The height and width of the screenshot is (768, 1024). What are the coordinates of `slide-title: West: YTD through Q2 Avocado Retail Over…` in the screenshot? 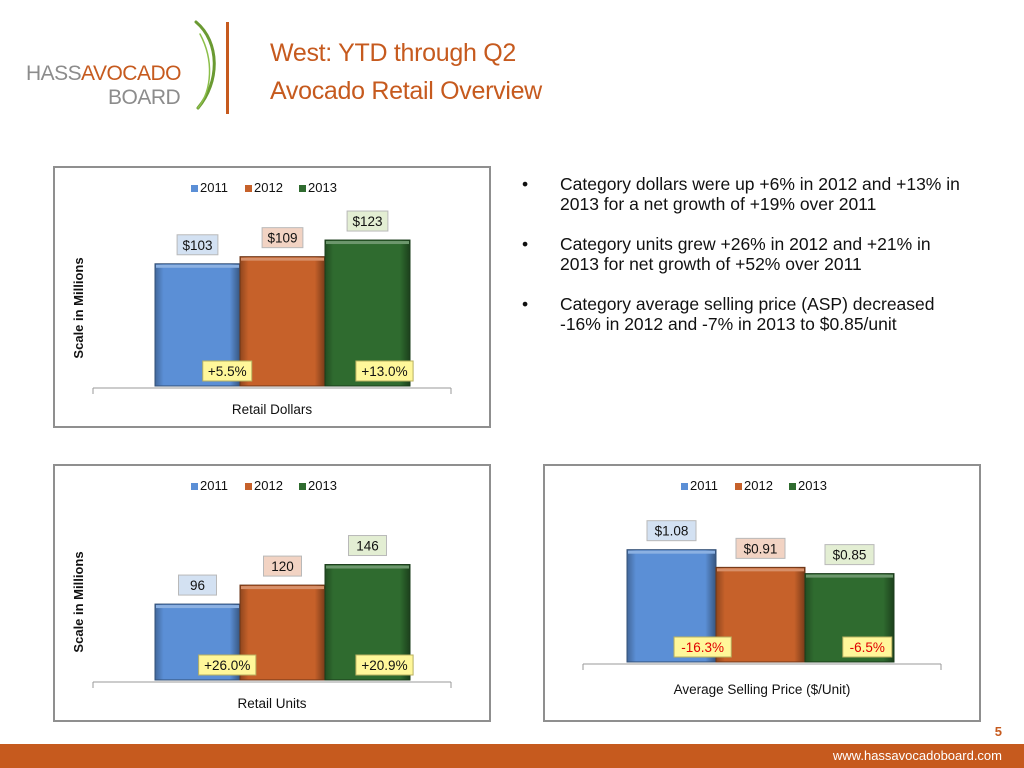 It's located at (406, 72).